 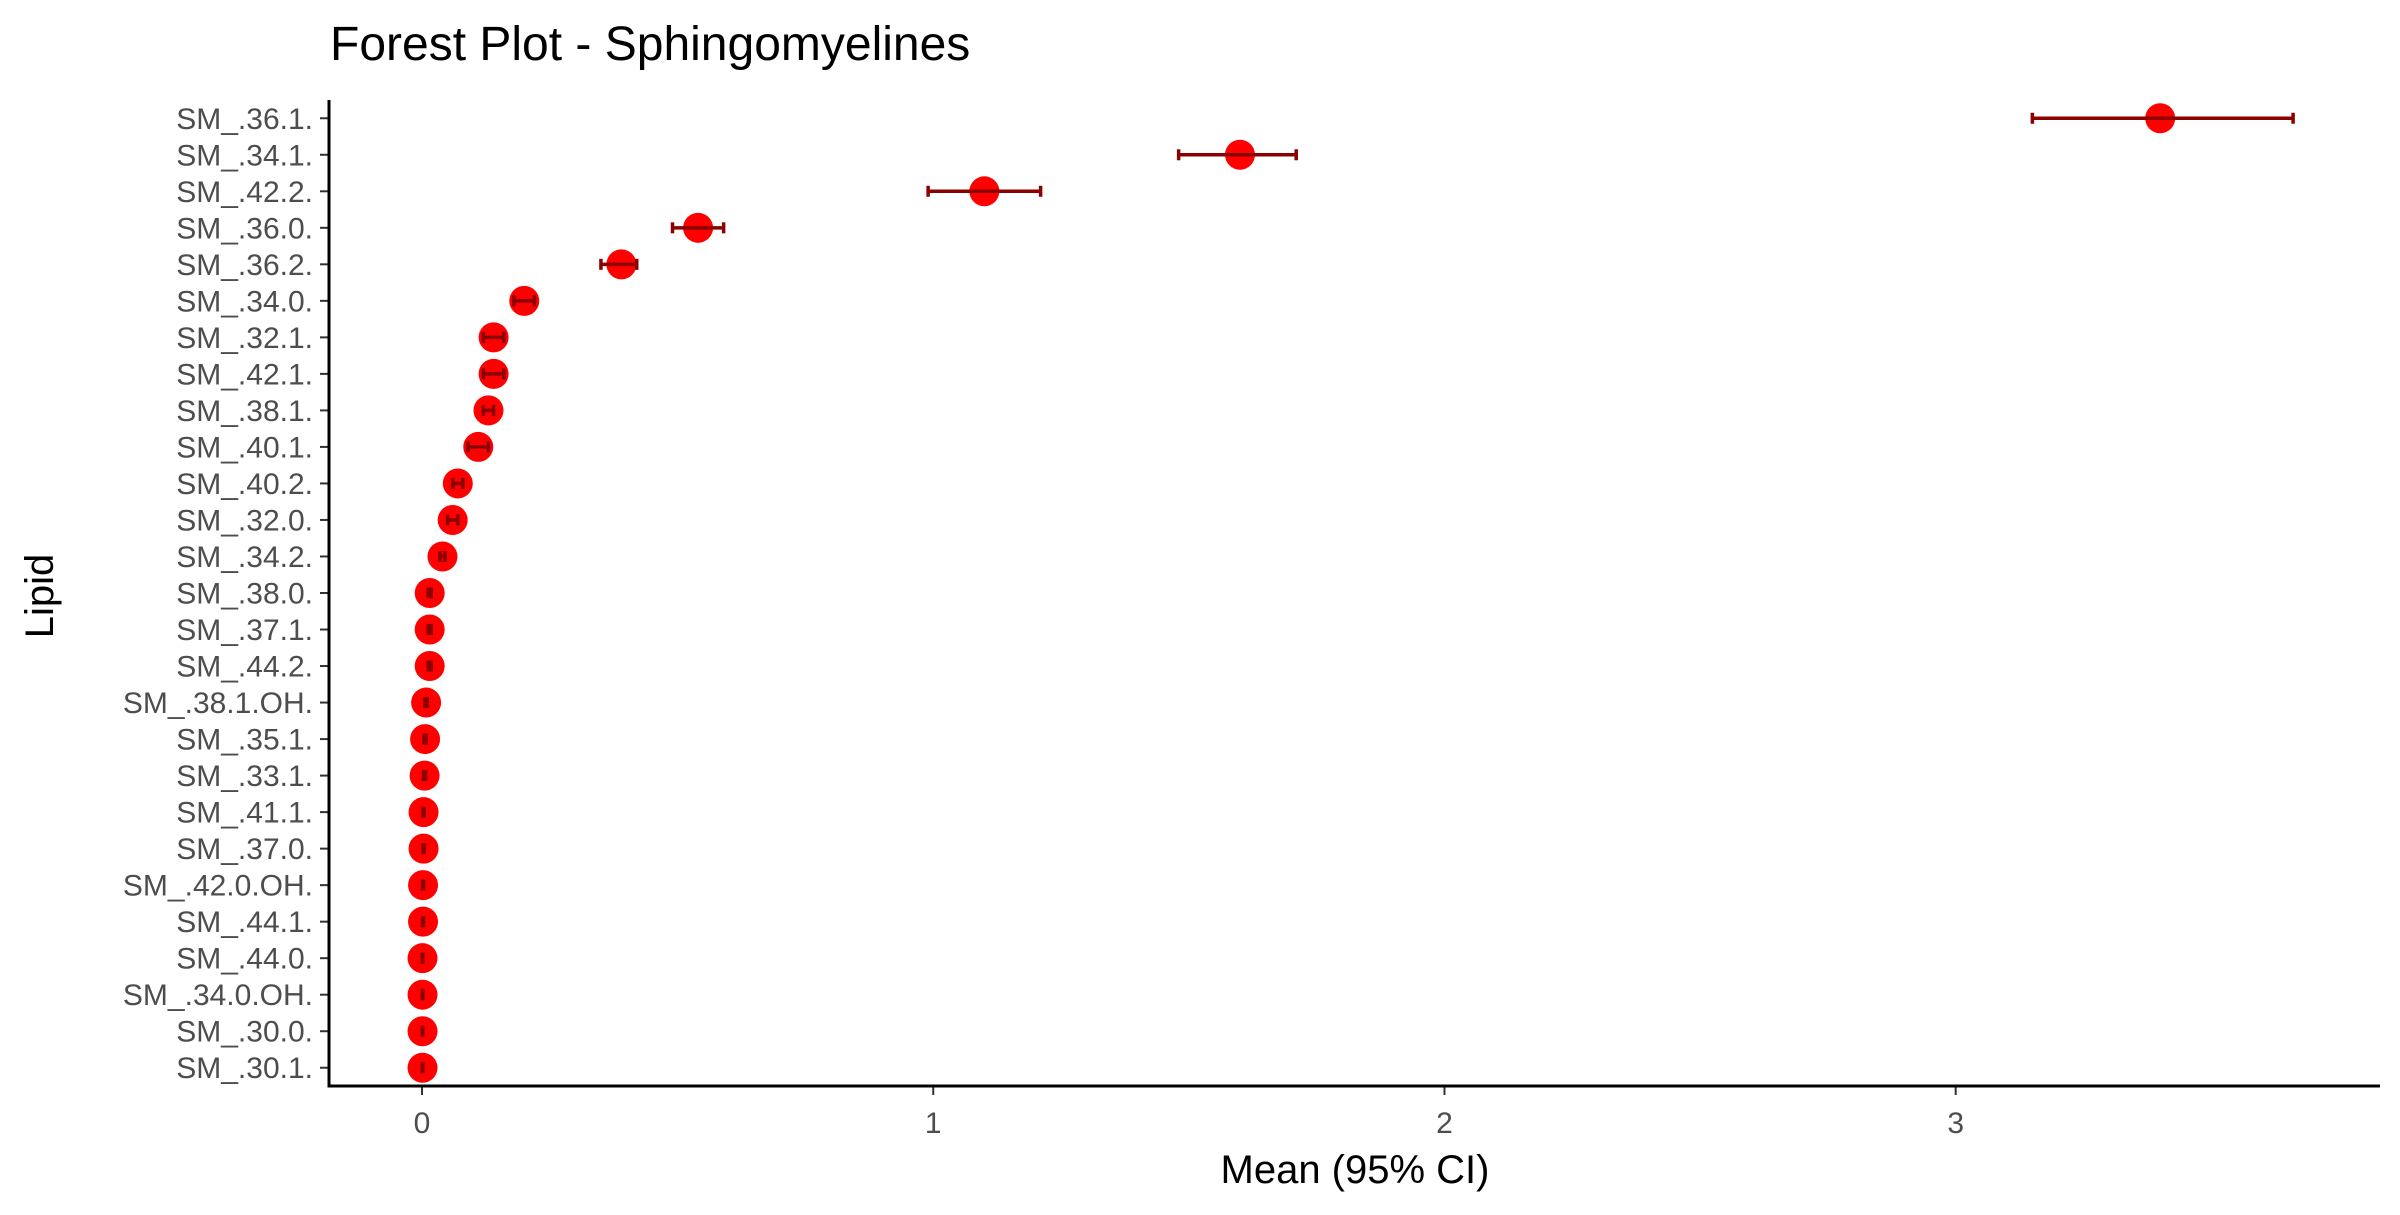 I want to click on x-axis-ticks: 0 1 2 3, so click(x=1189, y=1113).